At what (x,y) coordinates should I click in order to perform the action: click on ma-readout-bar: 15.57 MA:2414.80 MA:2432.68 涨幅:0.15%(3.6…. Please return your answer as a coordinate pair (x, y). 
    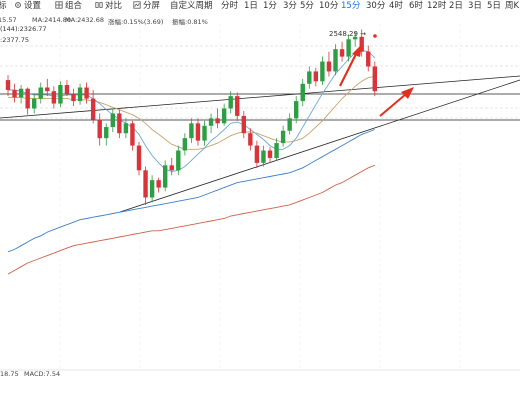
    Looking at the image, I should click on (260, 20).